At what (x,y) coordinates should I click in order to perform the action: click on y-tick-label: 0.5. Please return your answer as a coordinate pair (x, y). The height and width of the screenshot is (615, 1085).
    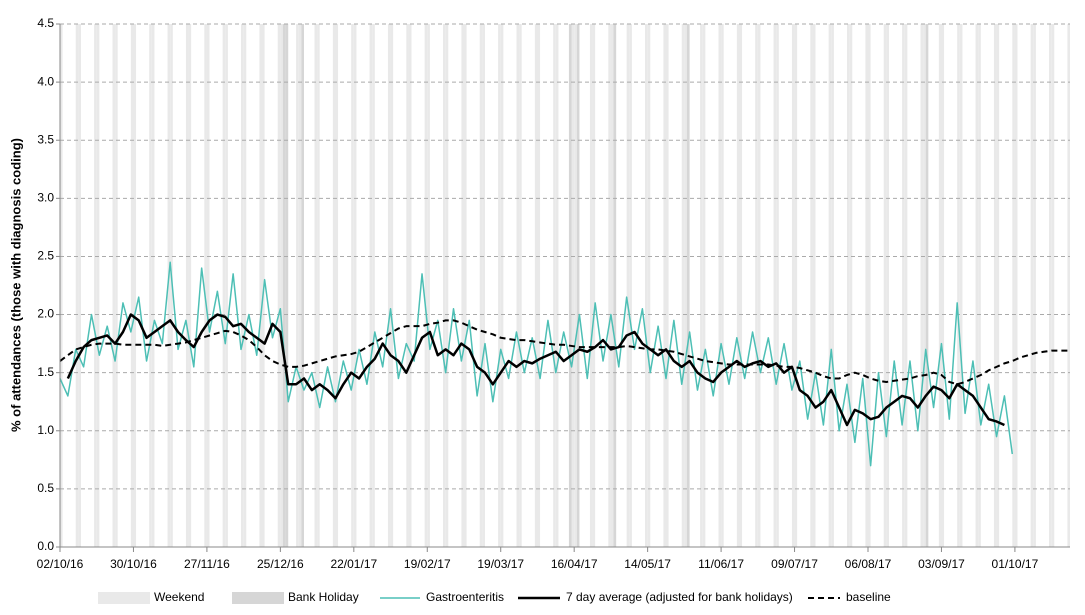
    Looking at the image, I should click on (45, 488).